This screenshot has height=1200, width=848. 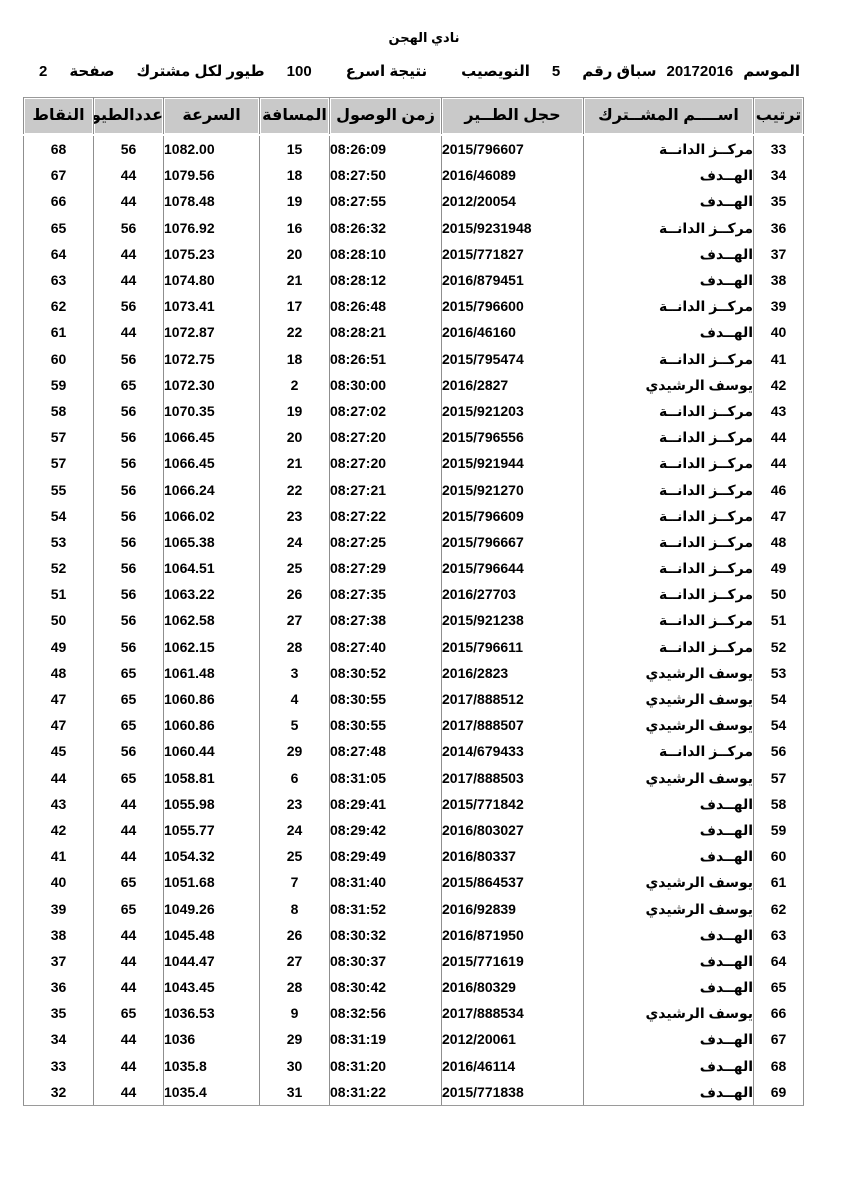 I want to click on cell-speed: 1055.98, so click(x=211, y=803).